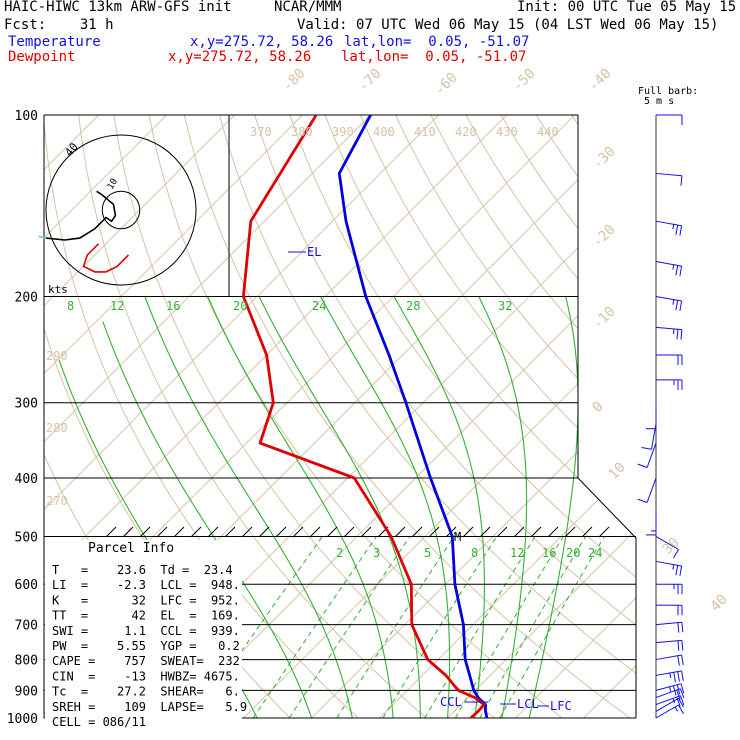 The width and height of the screenshot is (740, 740). Describe the element at coordinates (600, 80) in the screenshot. I see `isotherm-label: -40` at that location.